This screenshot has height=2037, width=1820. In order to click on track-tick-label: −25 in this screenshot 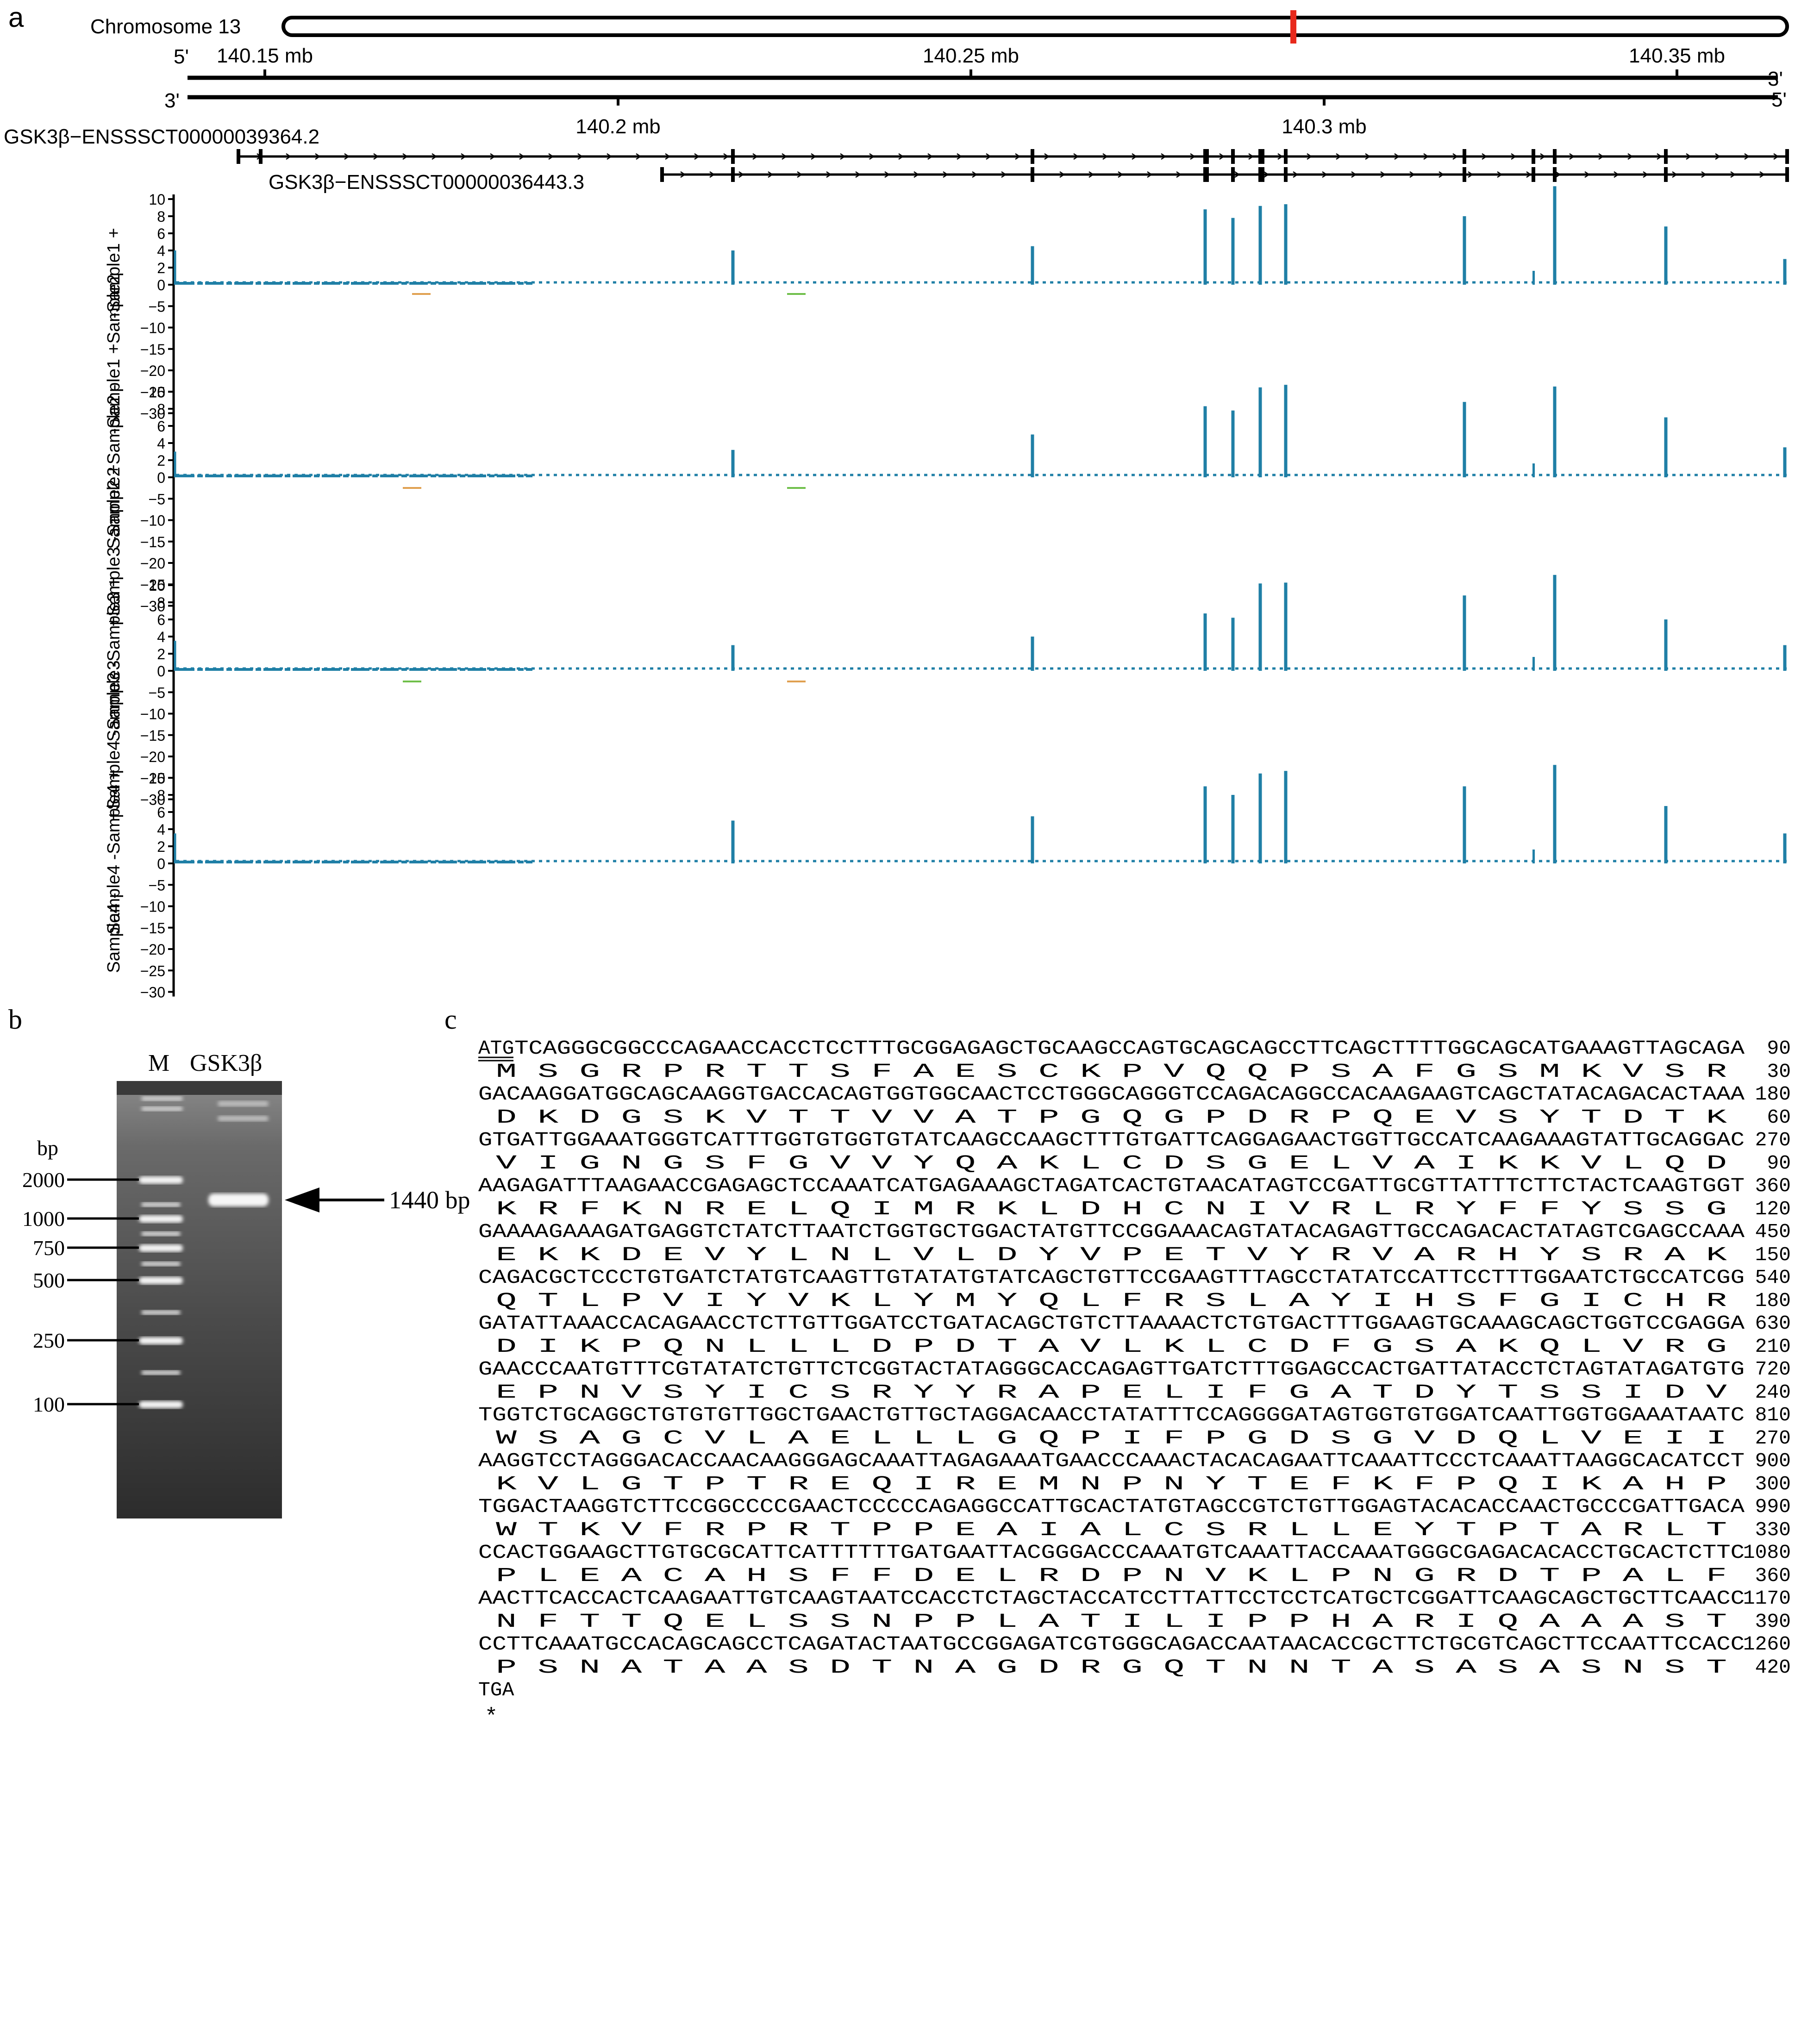, I will do `click(152, 392)`.